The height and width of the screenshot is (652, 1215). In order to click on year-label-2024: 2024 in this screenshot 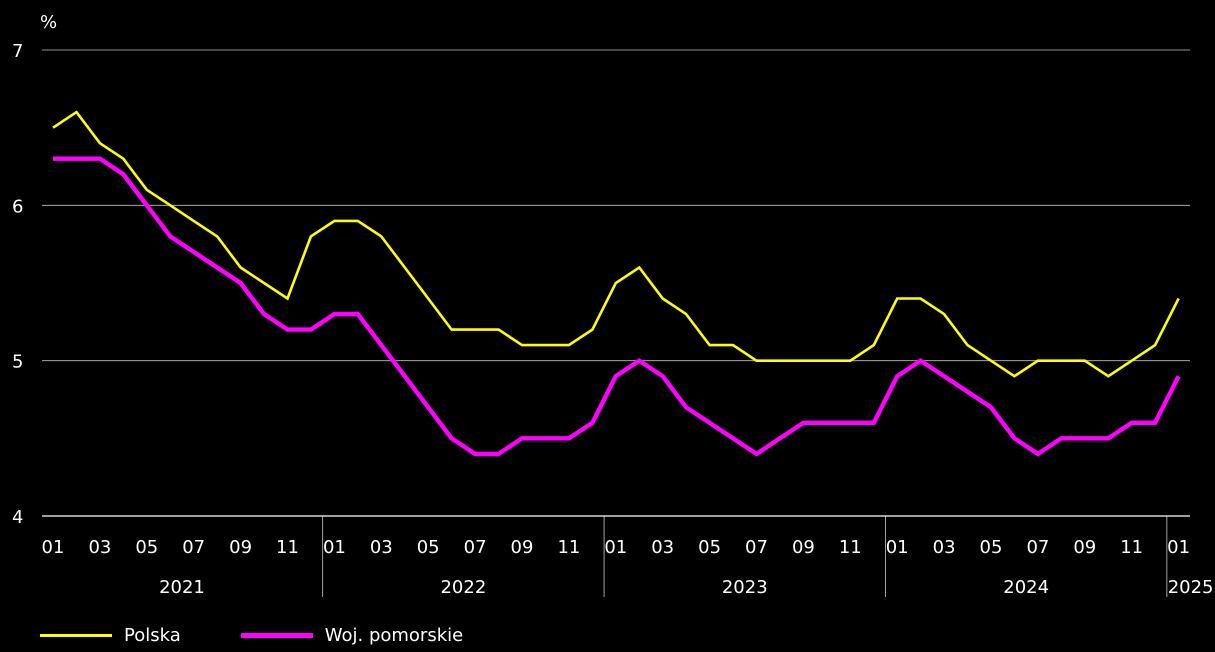, I will do `click(1026, 587)`.